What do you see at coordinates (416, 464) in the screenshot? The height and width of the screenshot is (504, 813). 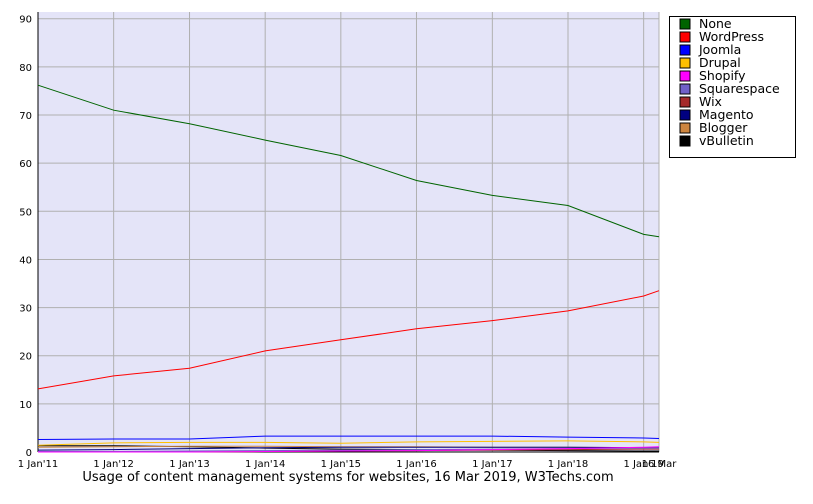 I see `x-tick-label: 1 Jan'16` at bounding box center [416, 464].